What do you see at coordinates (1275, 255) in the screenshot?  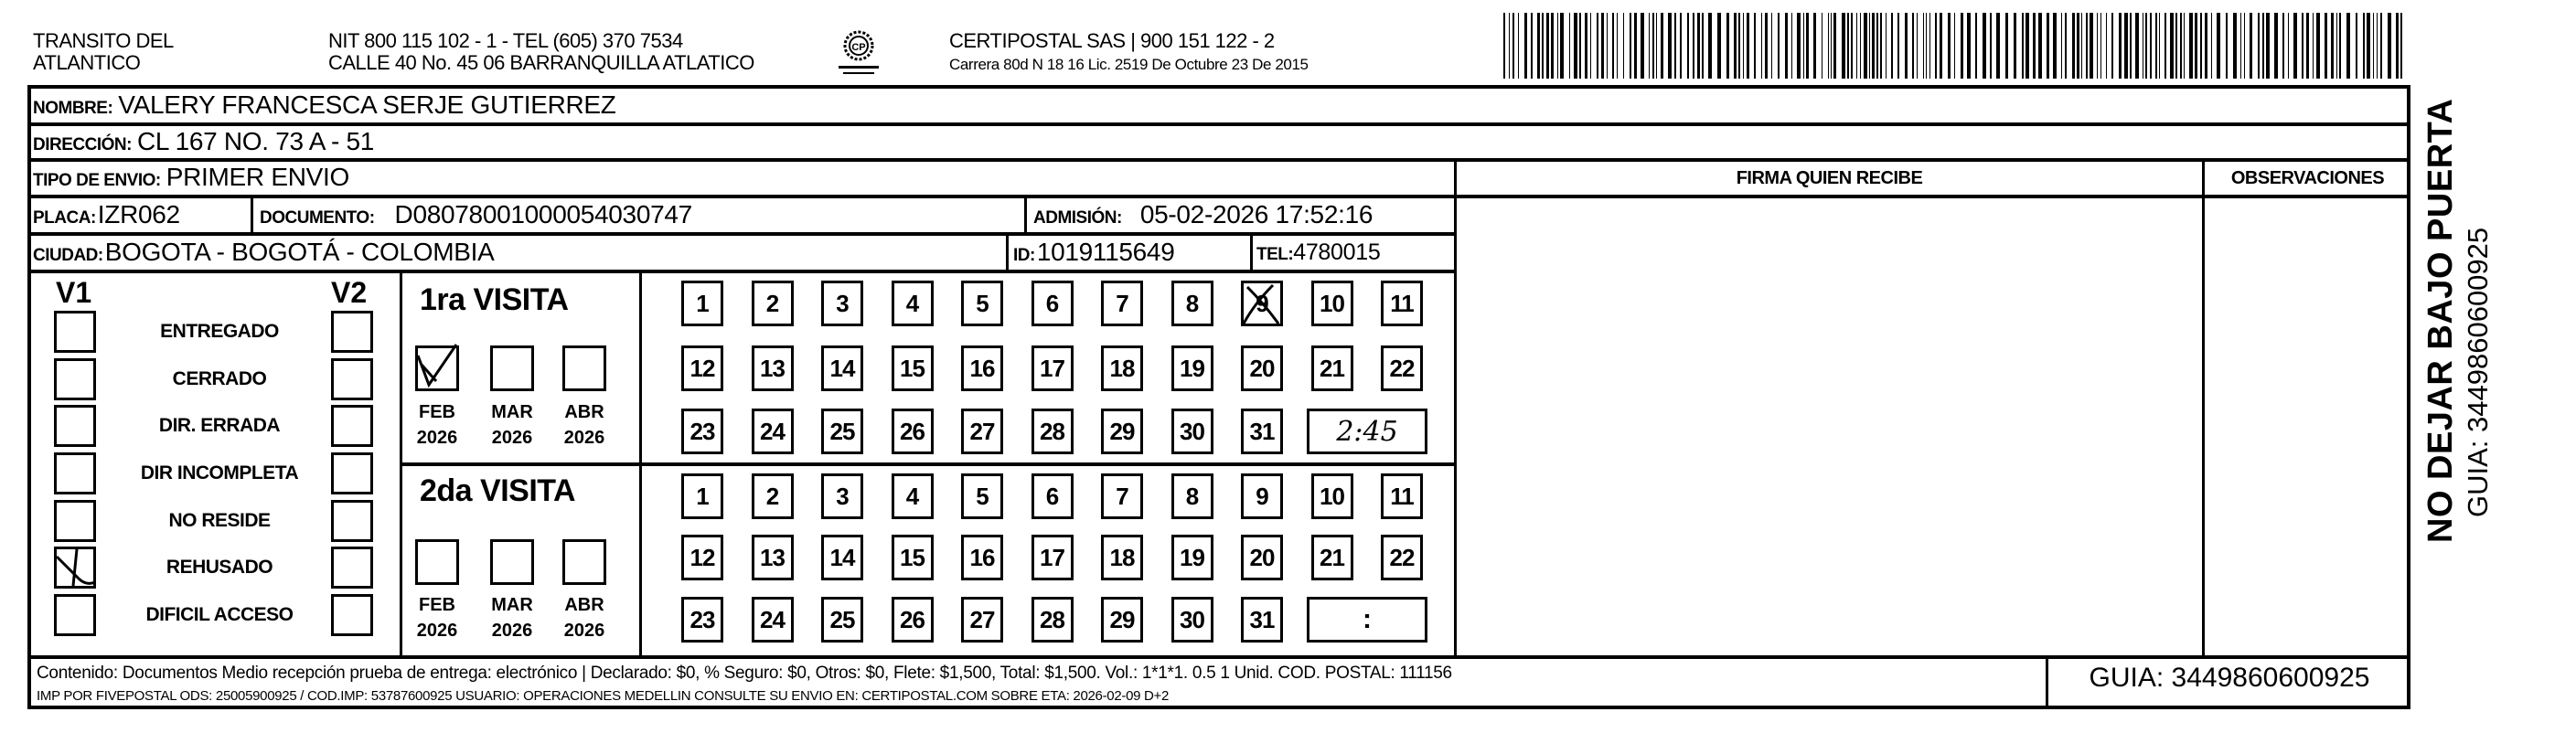 I see `tel-label: TEL:` at bounding box center [1275, 255].